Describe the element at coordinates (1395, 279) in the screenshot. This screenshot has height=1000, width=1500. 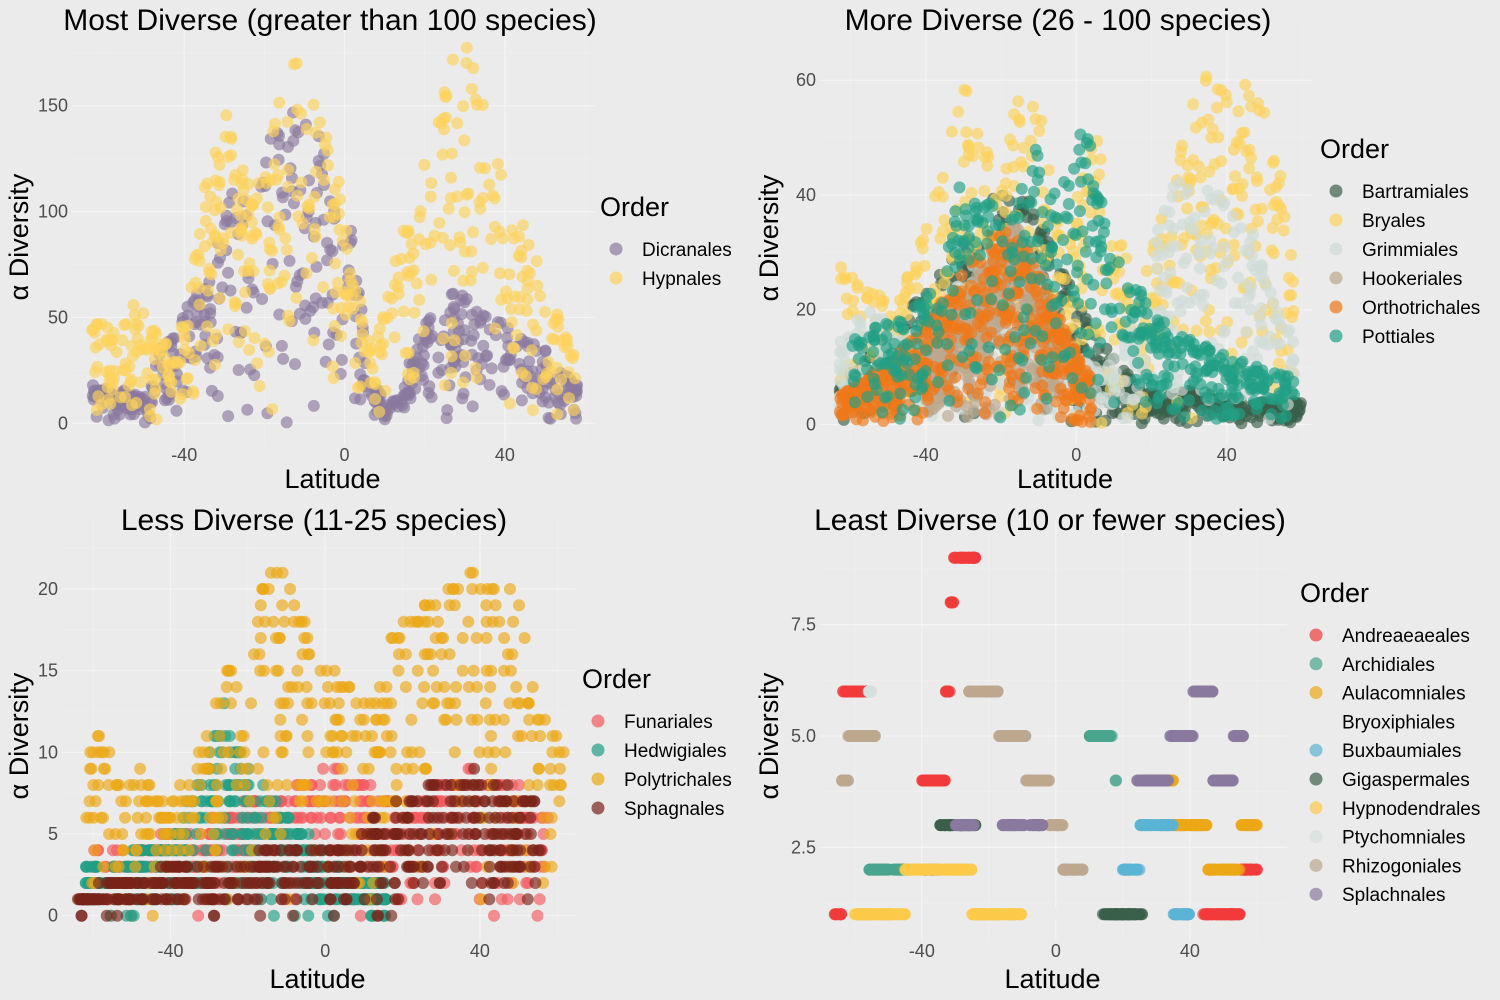
I see `legend-item-hookeriales: Hookeriales` at that location.